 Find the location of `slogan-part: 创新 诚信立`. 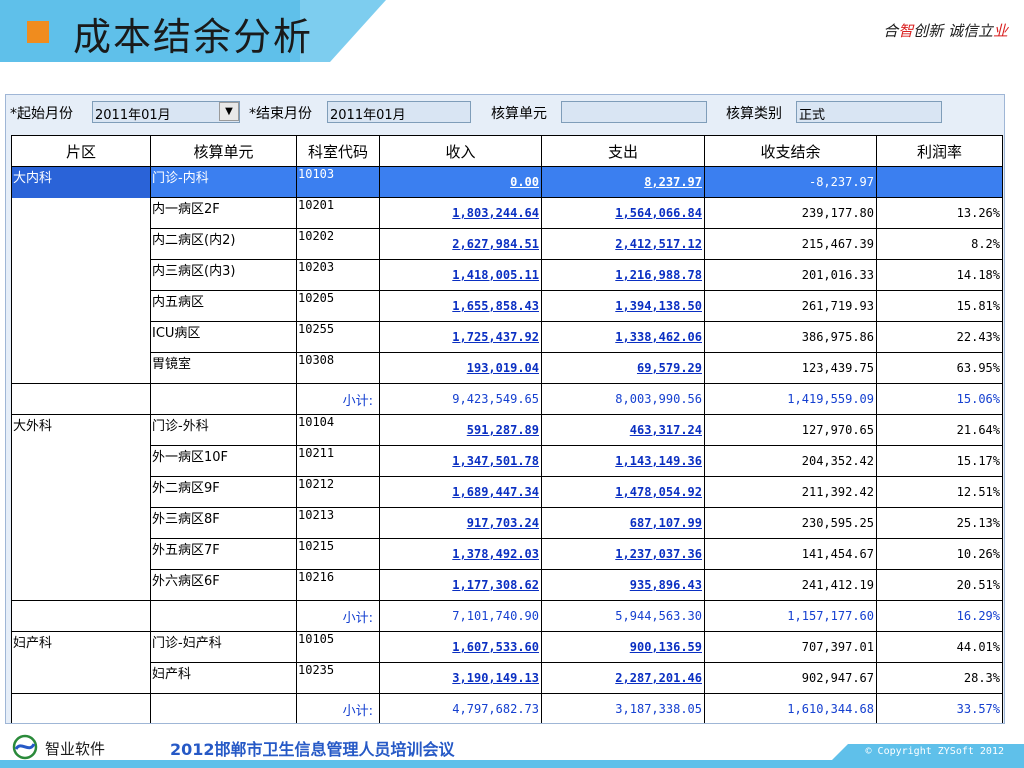

slogan-part: 创新 诚信立 is located at coordinates (953, 31).